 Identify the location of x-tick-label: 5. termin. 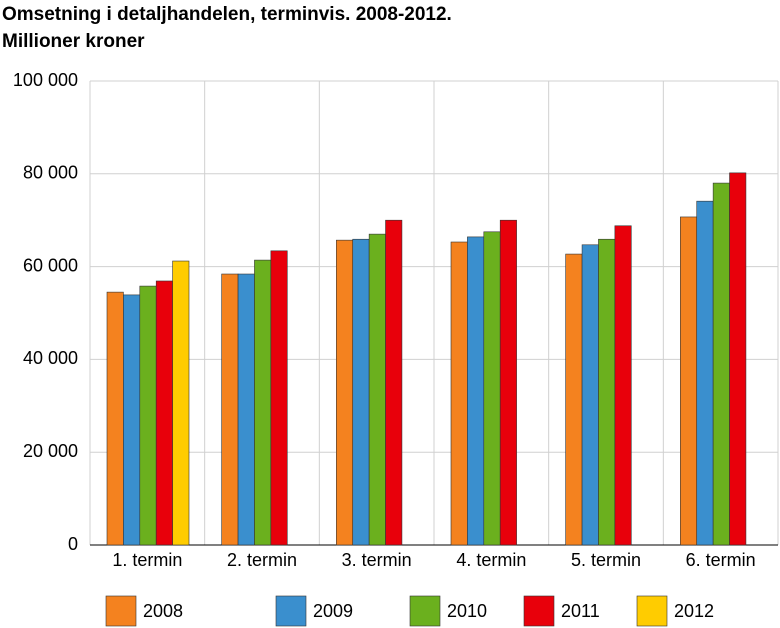
(606, 560).